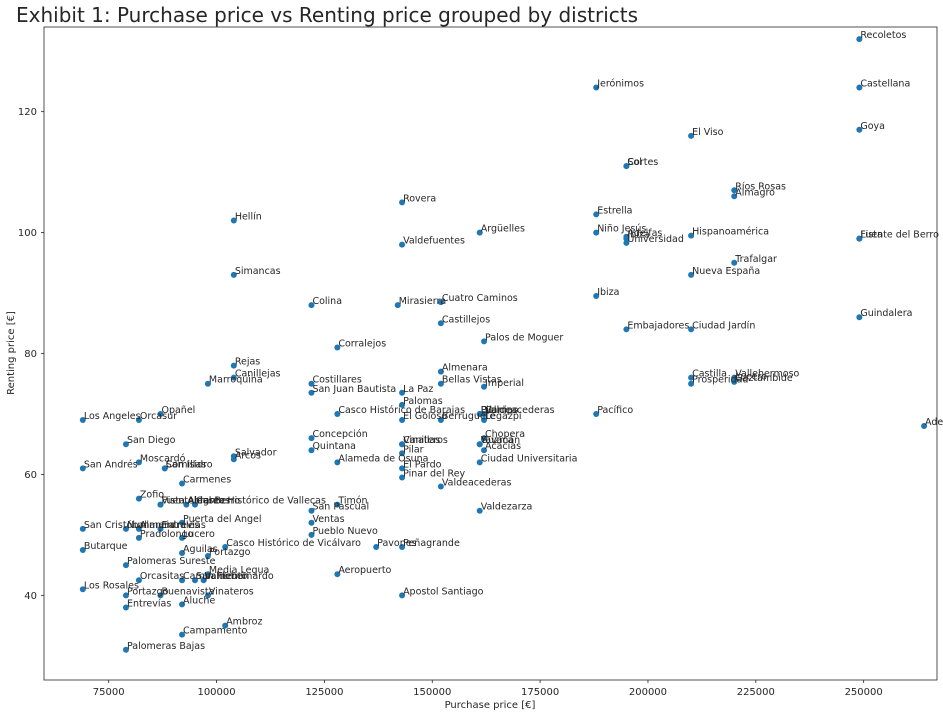 The height and width of the screenshot is (716, 943). Describe the element at coordinates (112, 416) in the screenshot. I see `point-label: Los Angeles` at that location.